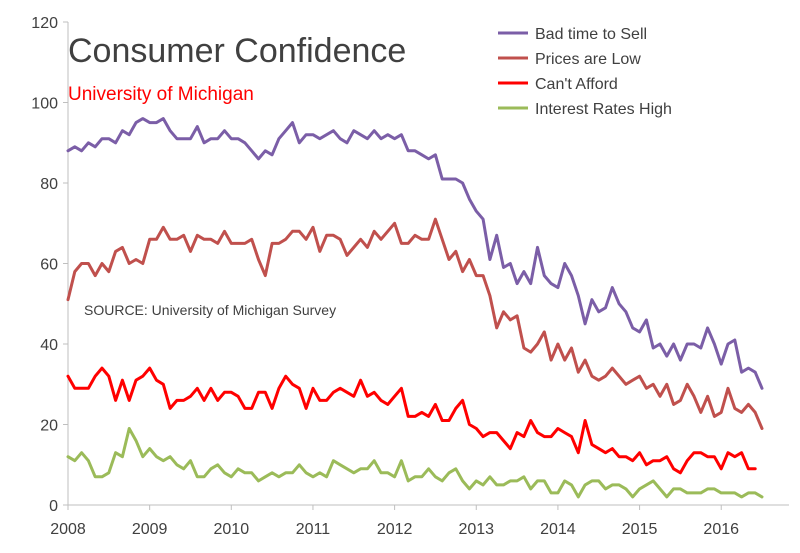 The image size is (800, 553). Describe the element at coordinates (232, 529) in the screenshot. I see `x-tick-label: 2010` at that location.